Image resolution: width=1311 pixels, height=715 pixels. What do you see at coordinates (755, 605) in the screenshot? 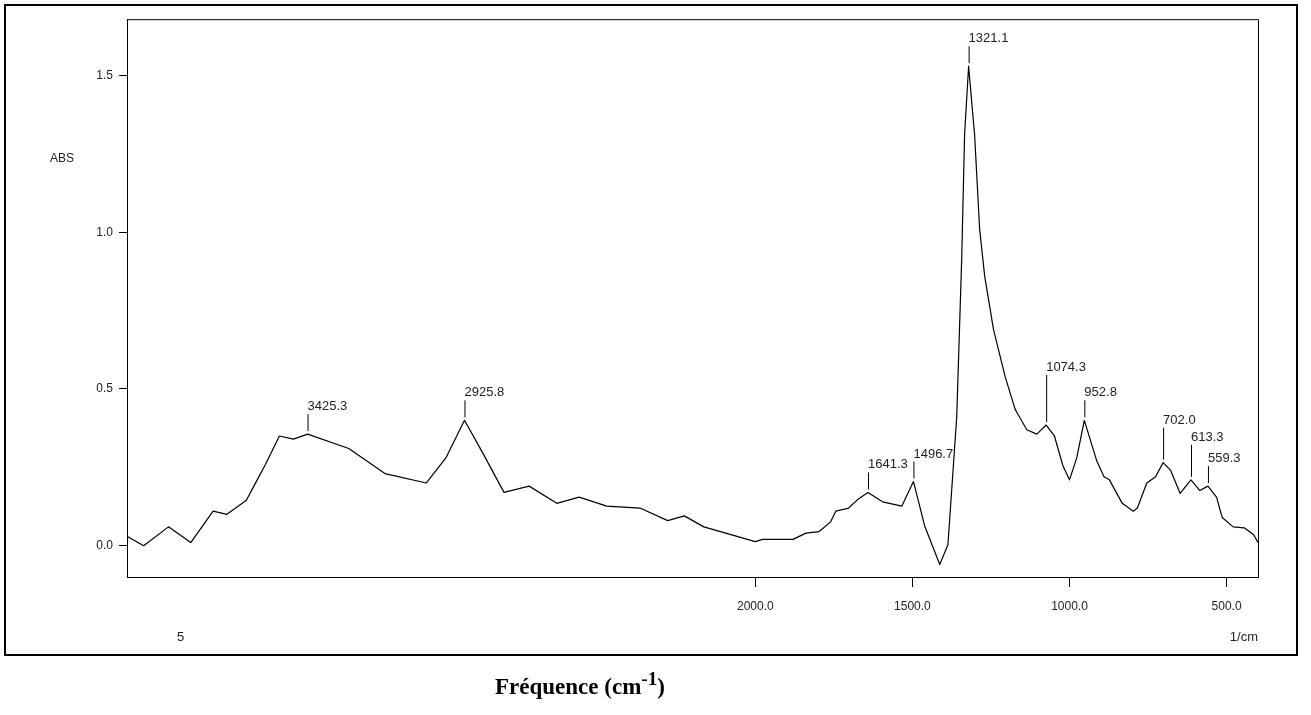
I see `x-tick-label: 2000.0` at bounding box center [755, 605].